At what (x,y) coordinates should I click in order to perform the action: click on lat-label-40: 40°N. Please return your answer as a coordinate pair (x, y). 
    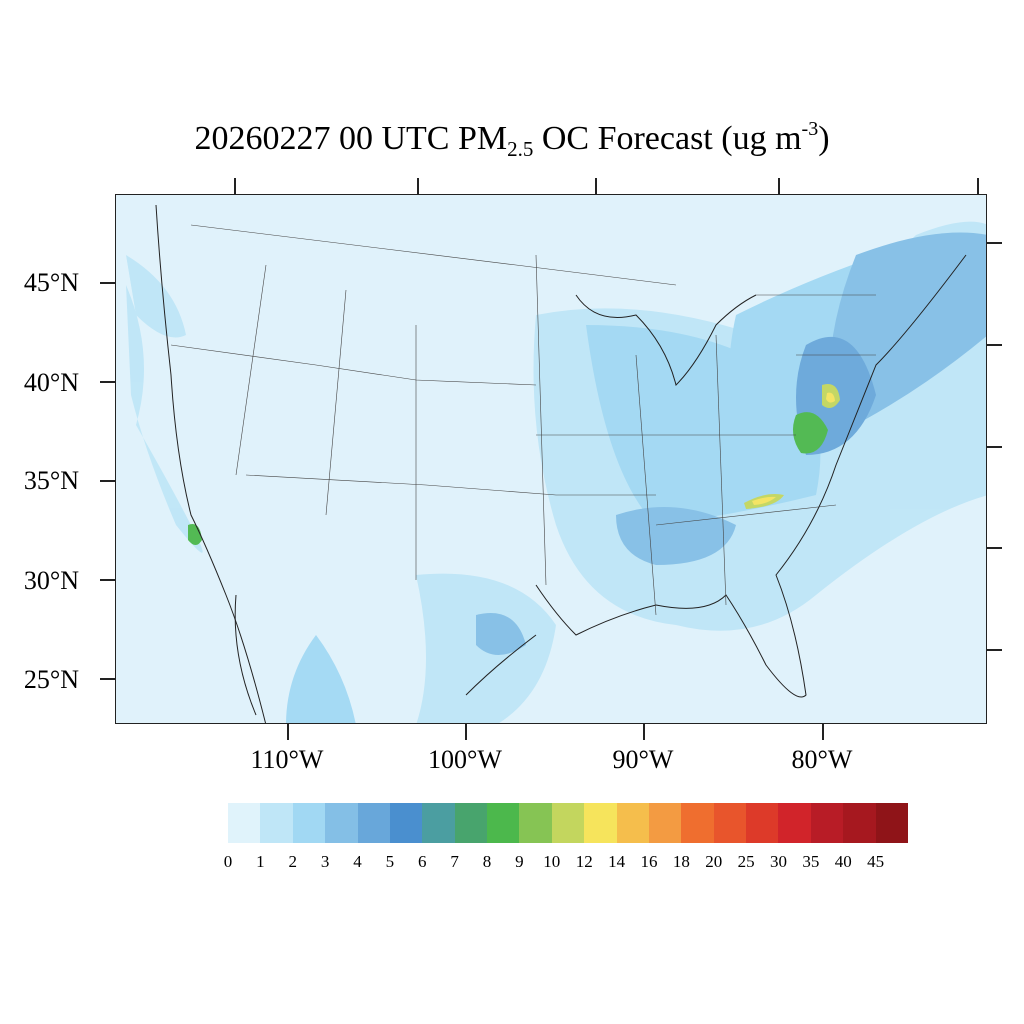
    Looking at the image, I should click on (51, 382).